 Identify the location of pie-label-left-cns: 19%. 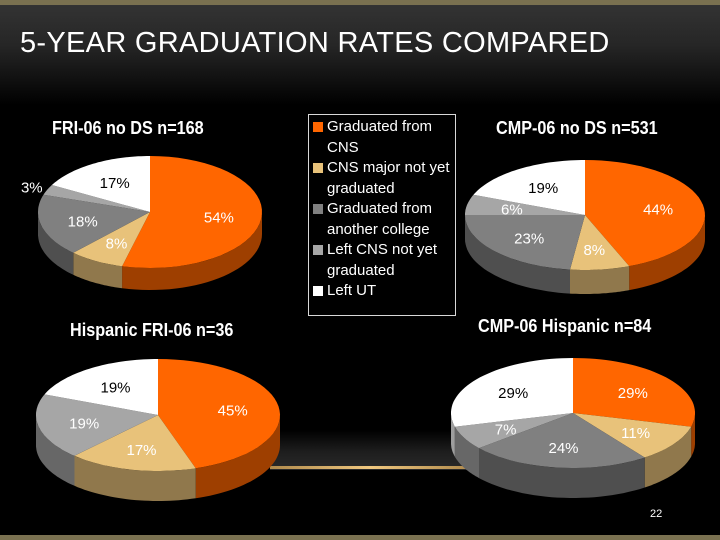
(84, 424).